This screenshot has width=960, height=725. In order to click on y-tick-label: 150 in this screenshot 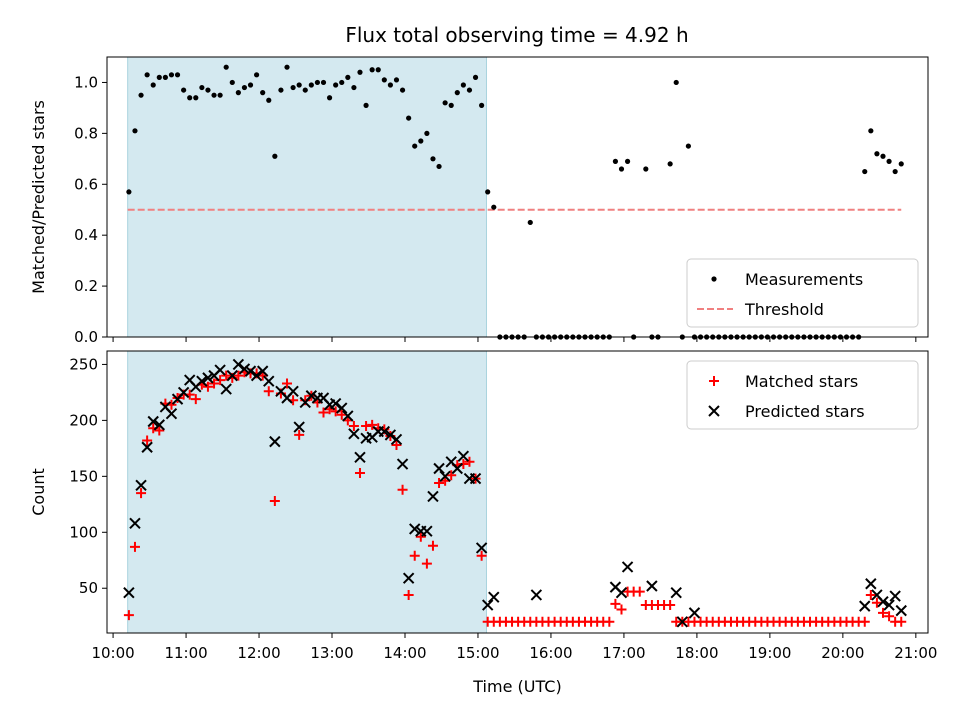, I will do `click(83, 476)`.